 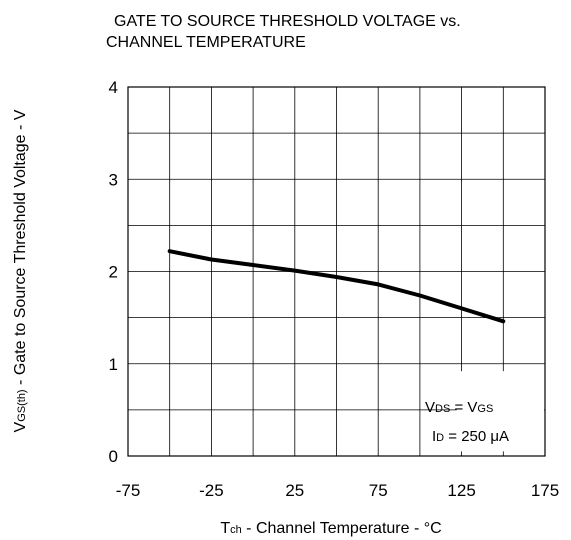 What do you see at coordinates (113, 456) in the screenshot?
I see `y-tick-label: 0` at bounding box center [113, 456].